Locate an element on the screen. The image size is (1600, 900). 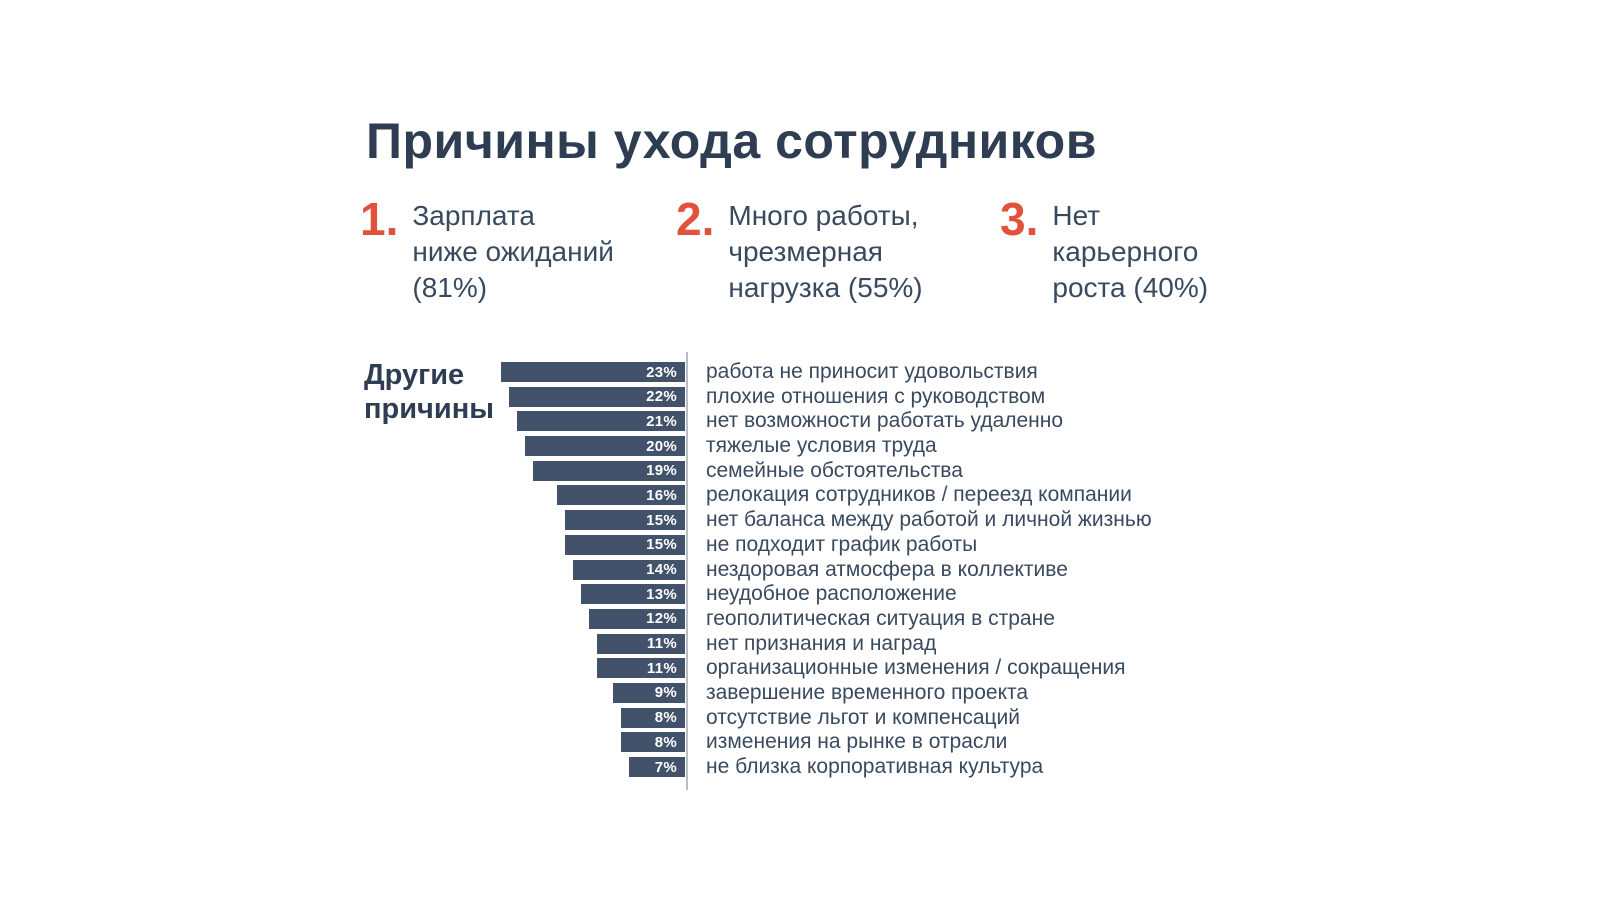
bar-value-label: 13% is located at coordinates (661, 594).